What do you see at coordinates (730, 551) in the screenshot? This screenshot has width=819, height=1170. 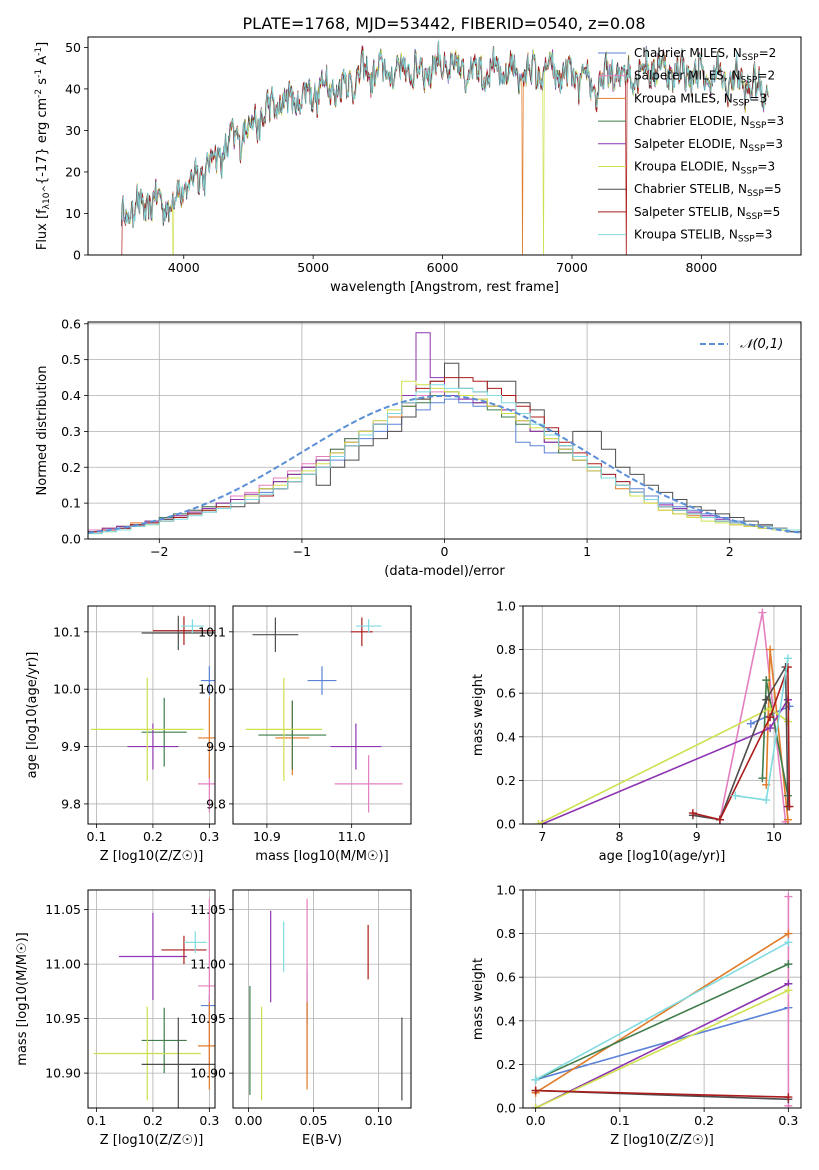 I see `x-tick-label: 2` at bounding box center [730, 551].